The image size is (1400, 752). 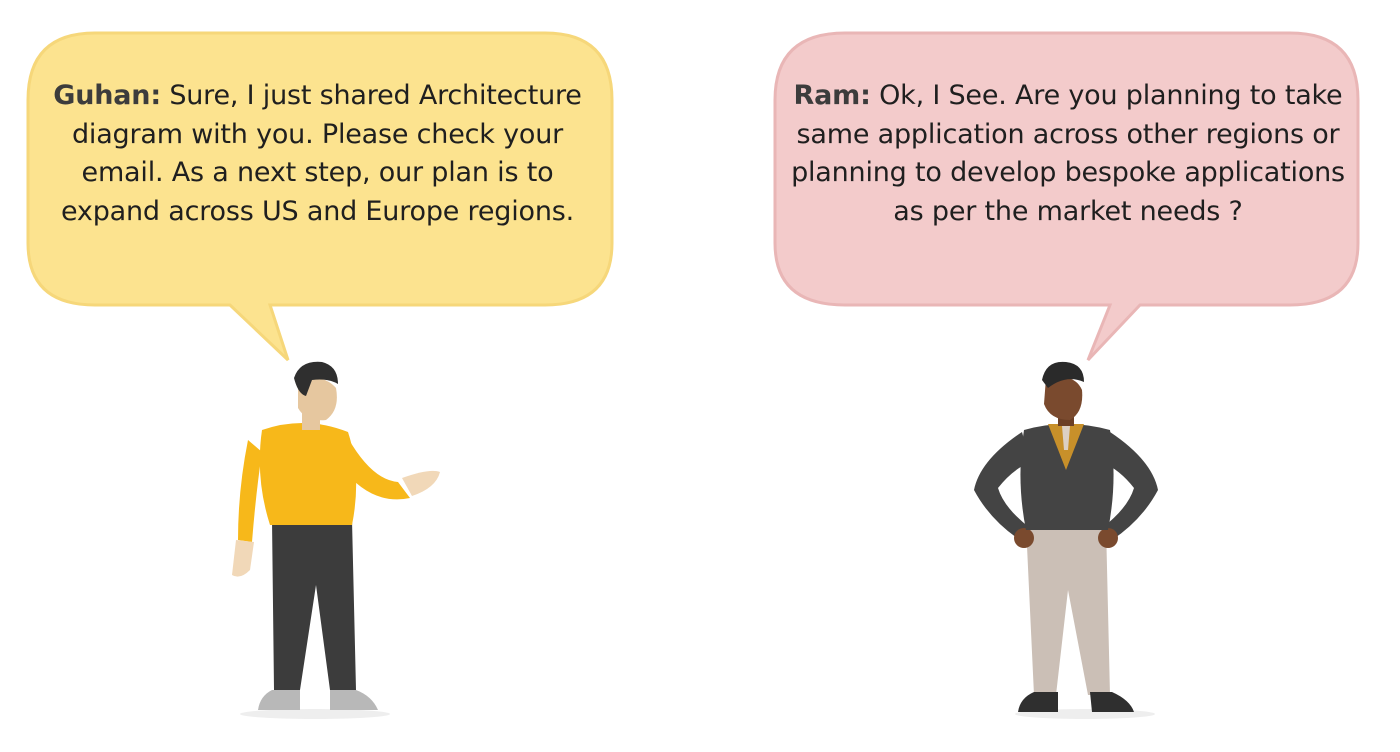 I want to click on left-figure-torso, so click(x=308, y=473).